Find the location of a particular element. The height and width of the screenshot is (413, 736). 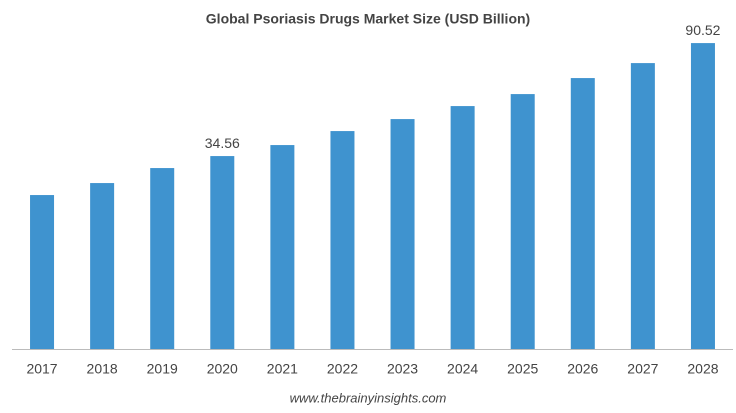

value-label: 34.56 is located at coordinates (222, 143).